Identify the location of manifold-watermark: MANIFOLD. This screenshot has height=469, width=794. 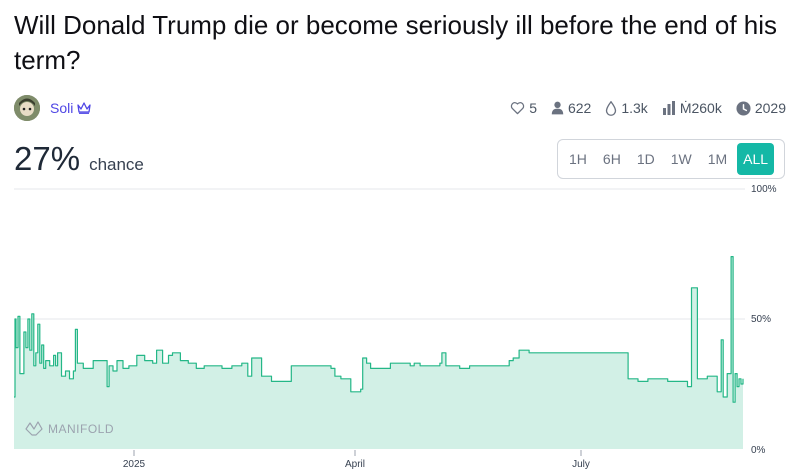
(81, 429).